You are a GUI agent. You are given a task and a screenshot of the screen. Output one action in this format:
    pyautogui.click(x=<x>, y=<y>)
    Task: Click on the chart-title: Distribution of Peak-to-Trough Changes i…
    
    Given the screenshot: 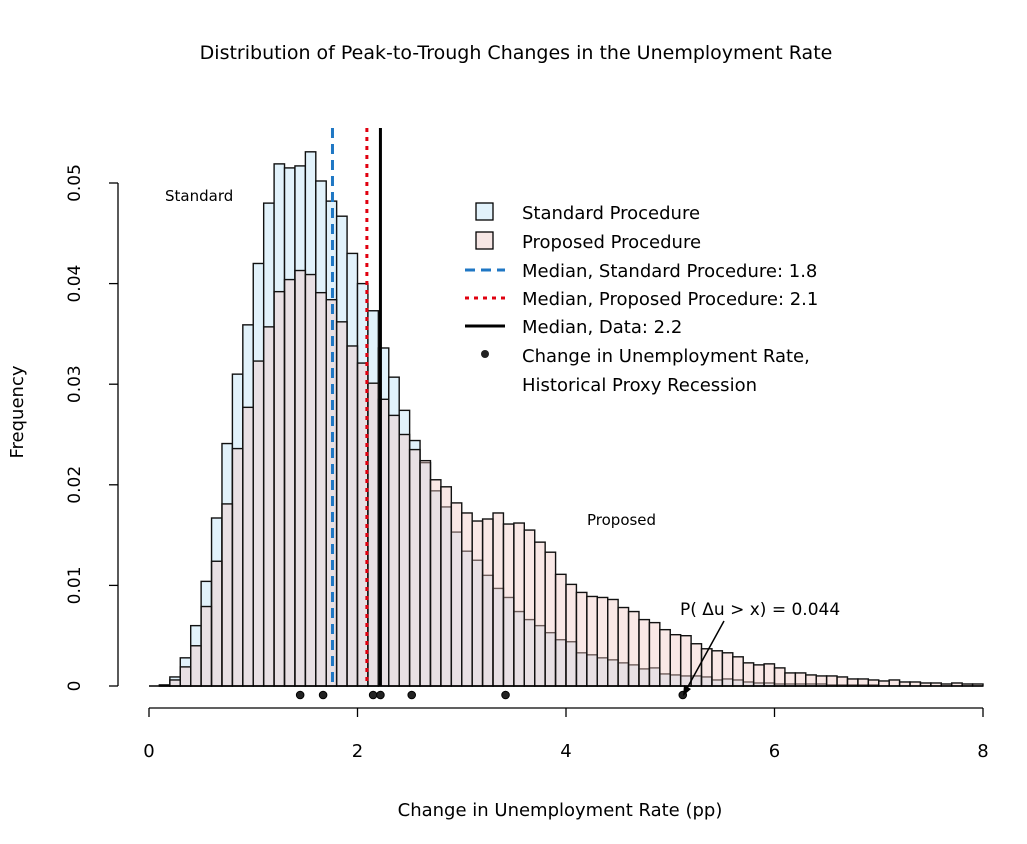 What is the action you would take?
    pyautogui.click(x=516, y=53)
    